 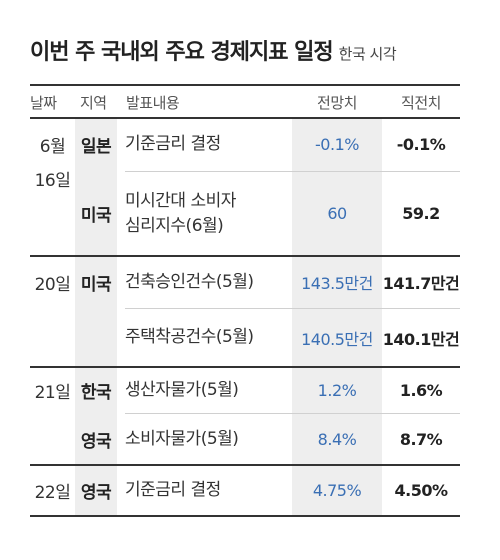 I want to click on row-forecast: 8.4%, so click(x=337, y=439).